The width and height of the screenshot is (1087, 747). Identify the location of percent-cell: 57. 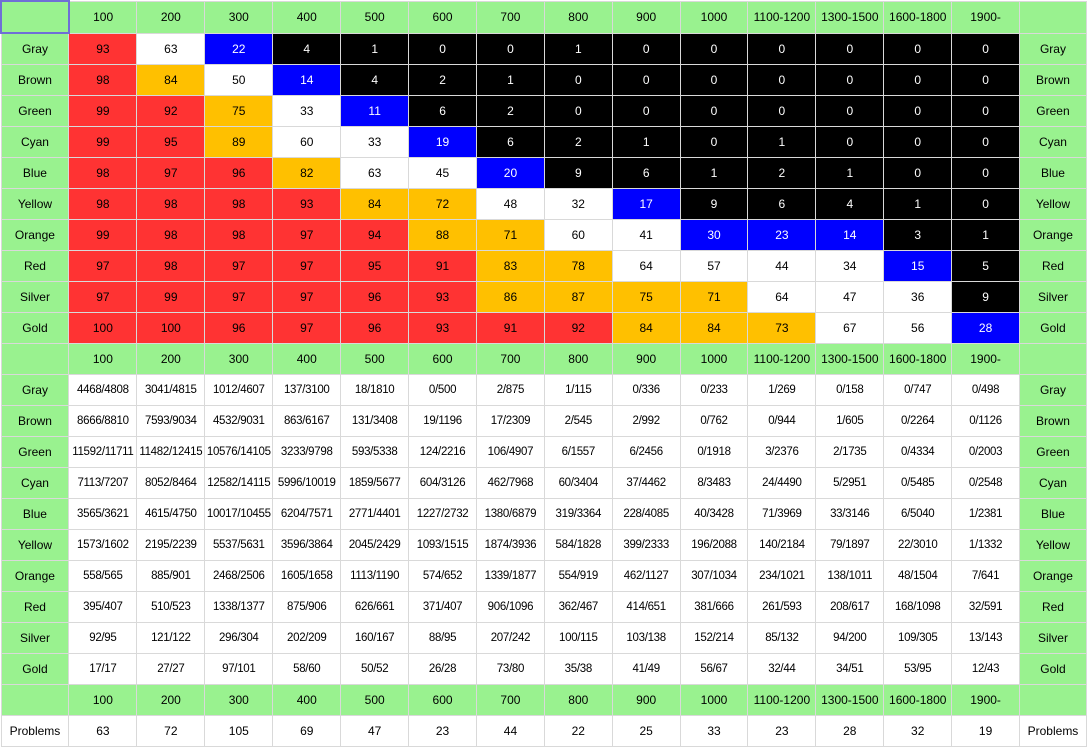
(714, 266).